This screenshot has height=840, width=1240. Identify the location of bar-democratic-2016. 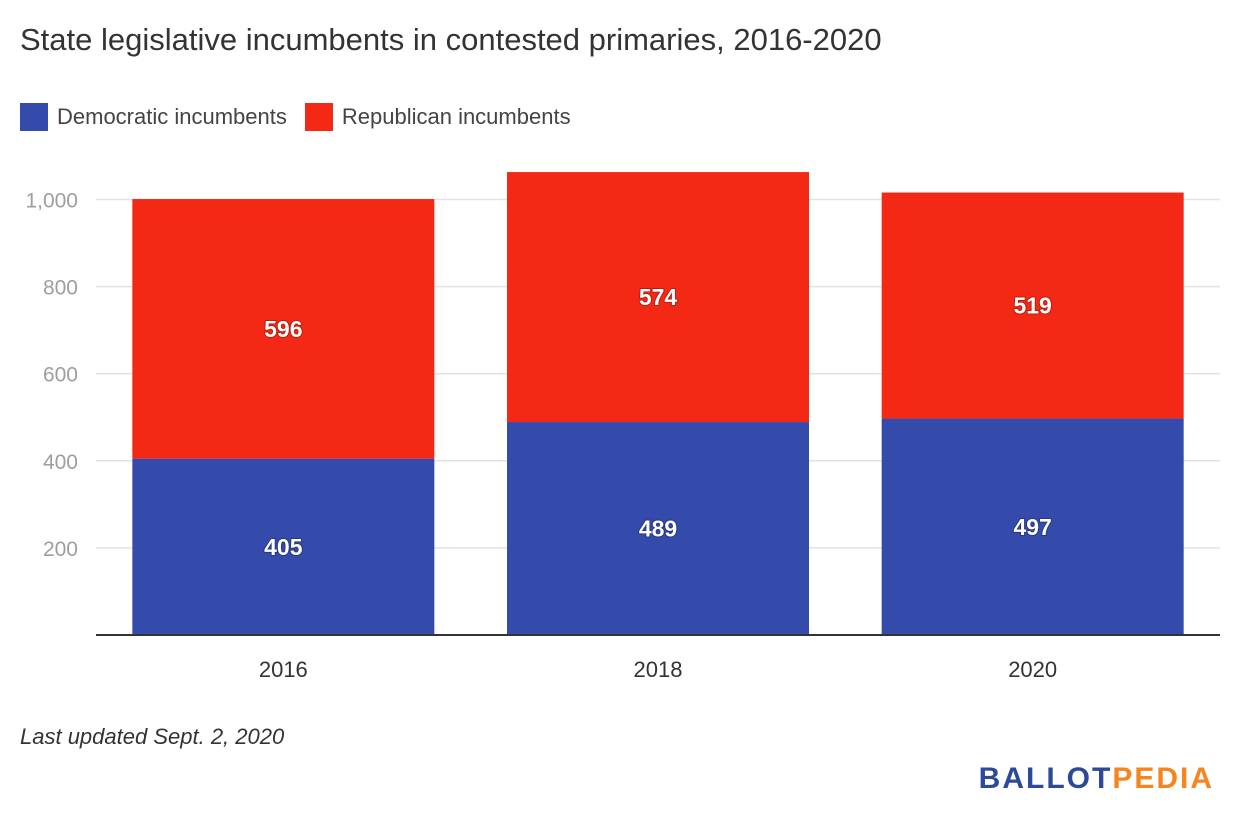
(283, 546).